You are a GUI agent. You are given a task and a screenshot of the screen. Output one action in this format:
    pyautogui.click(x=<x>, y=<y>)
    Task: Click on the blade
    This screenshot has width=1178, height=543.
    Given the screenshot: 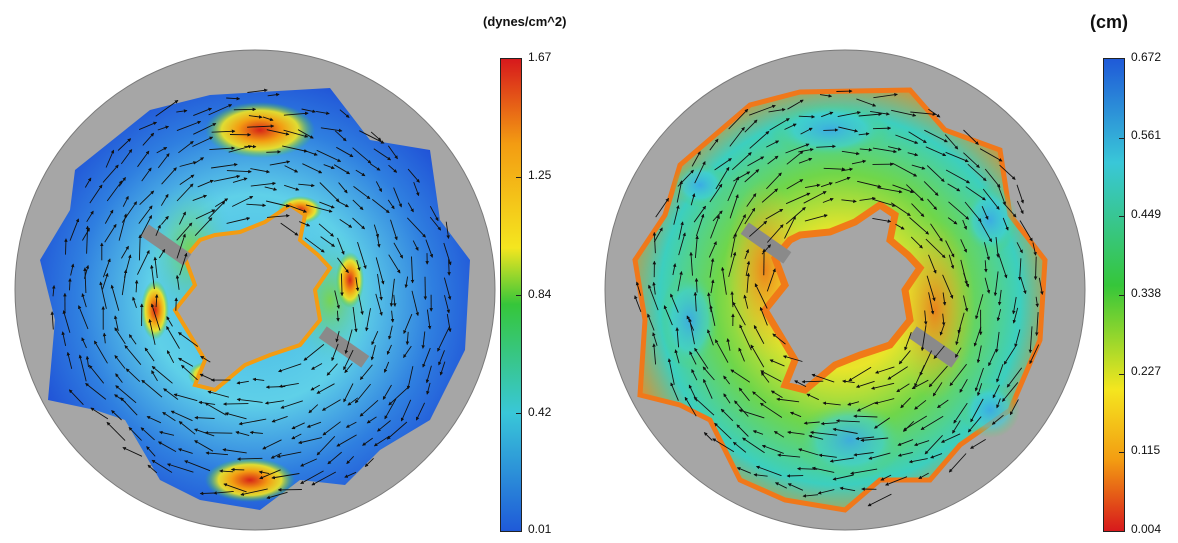 What is the action you would take?
    pyautogui.click(x=344, y=347)
    